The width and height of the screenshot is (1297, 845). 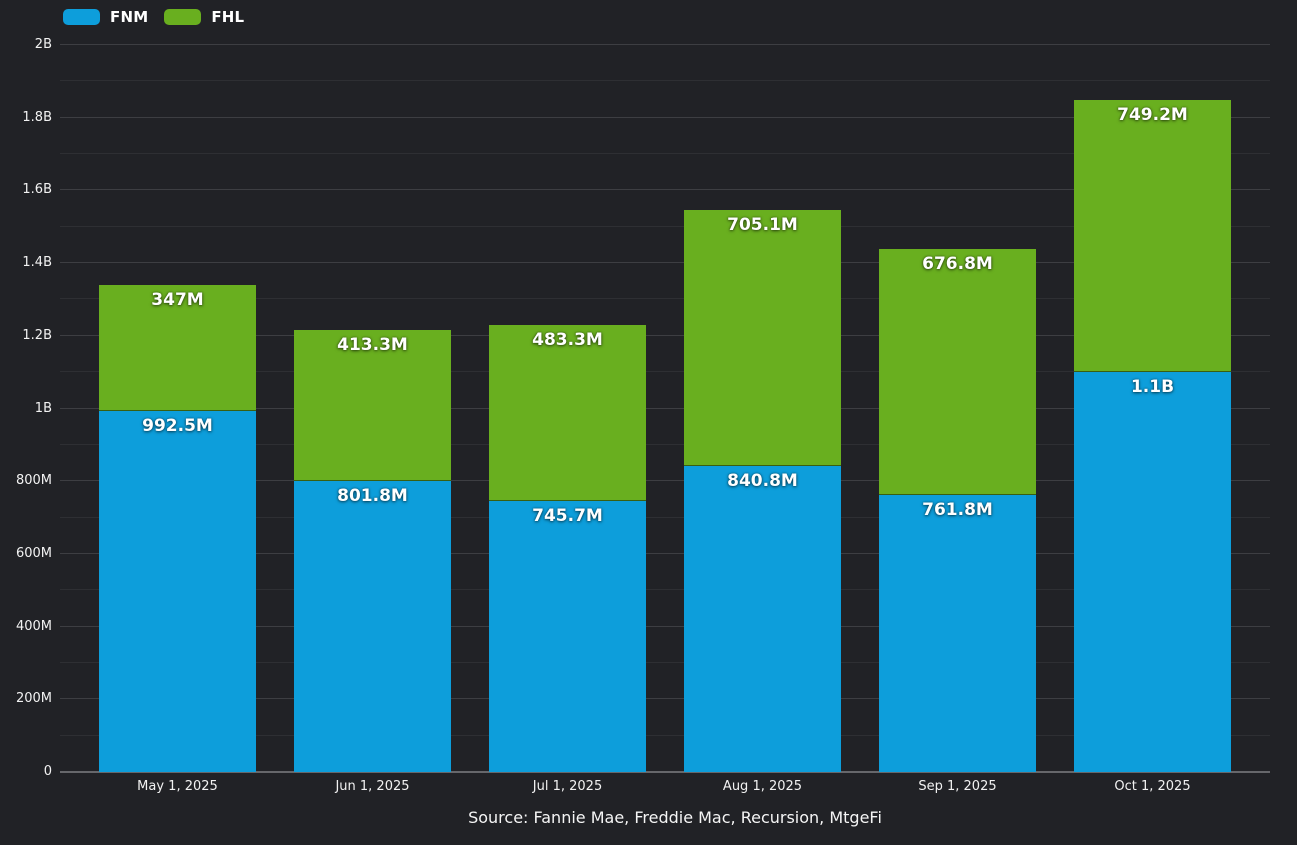 I want to click on gridline-1800m, so click(x=665, y=117).